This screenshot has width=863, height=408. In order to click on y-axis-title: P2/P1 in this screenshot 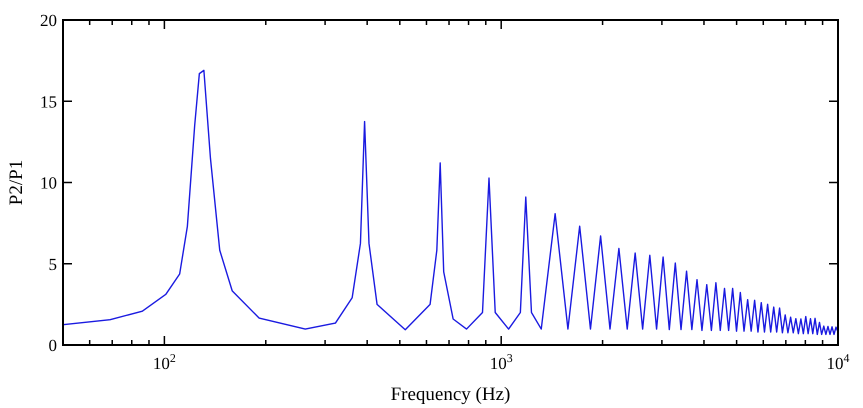, I will do `click(16, 183)`.